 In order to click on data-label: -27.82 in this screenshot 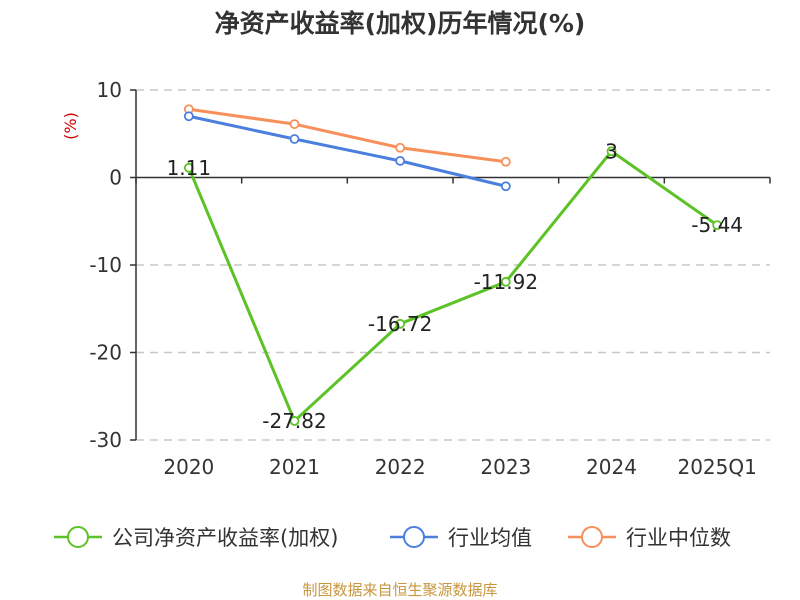, I will do `click(294, 421)`.